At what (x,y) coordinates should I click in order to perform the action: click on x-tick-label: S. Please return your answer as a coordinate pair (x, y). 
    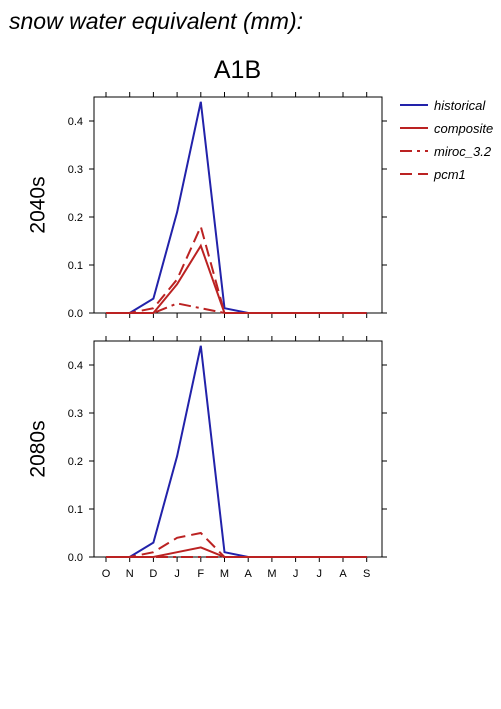
    Looking at the image, I should click on (366, 574).